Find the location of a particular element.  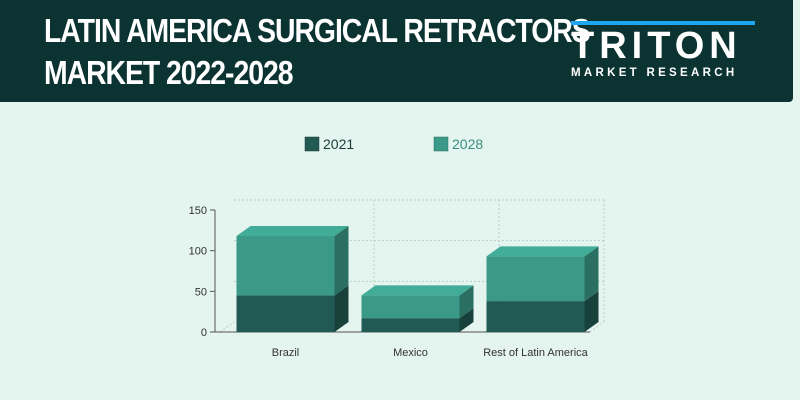

logo-wordmark: TRITON is located at coordinates (656, 46).